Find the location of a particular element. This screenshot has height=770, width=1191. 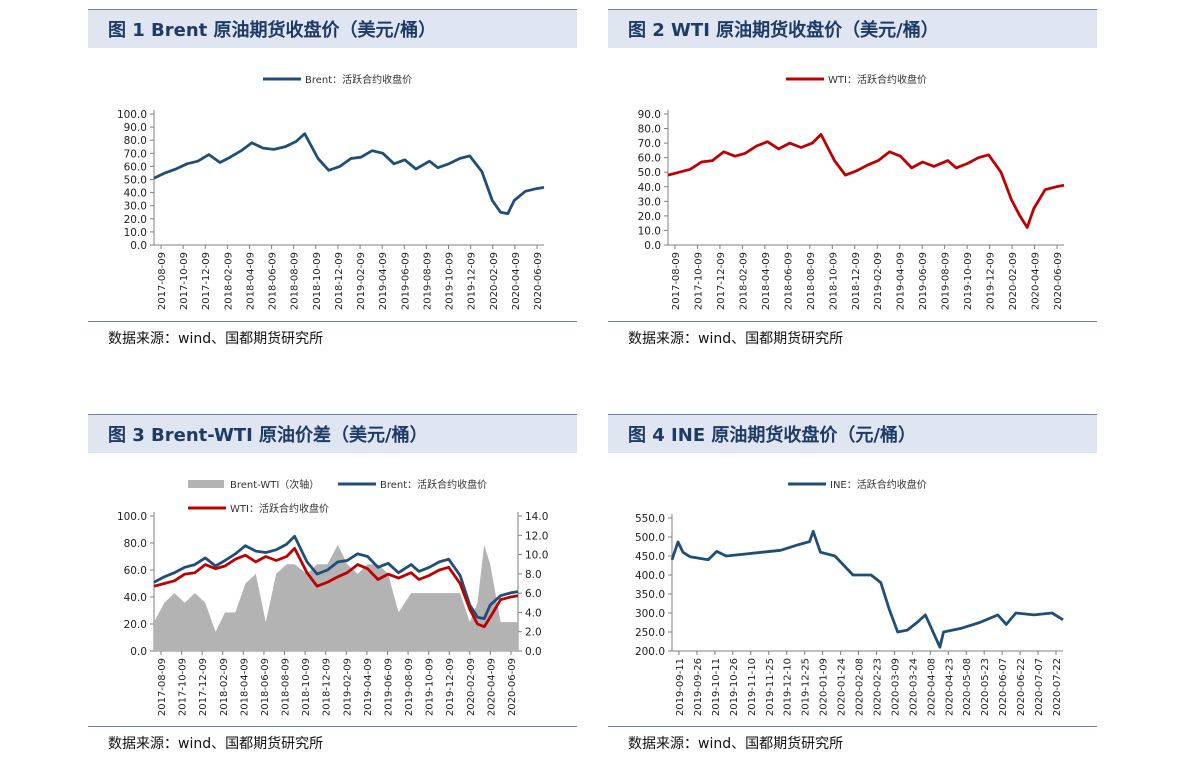

chart-title-bar: 图 1 Brent 原油期货收盘价（美元/桶） is located at coordinates (332, 28).